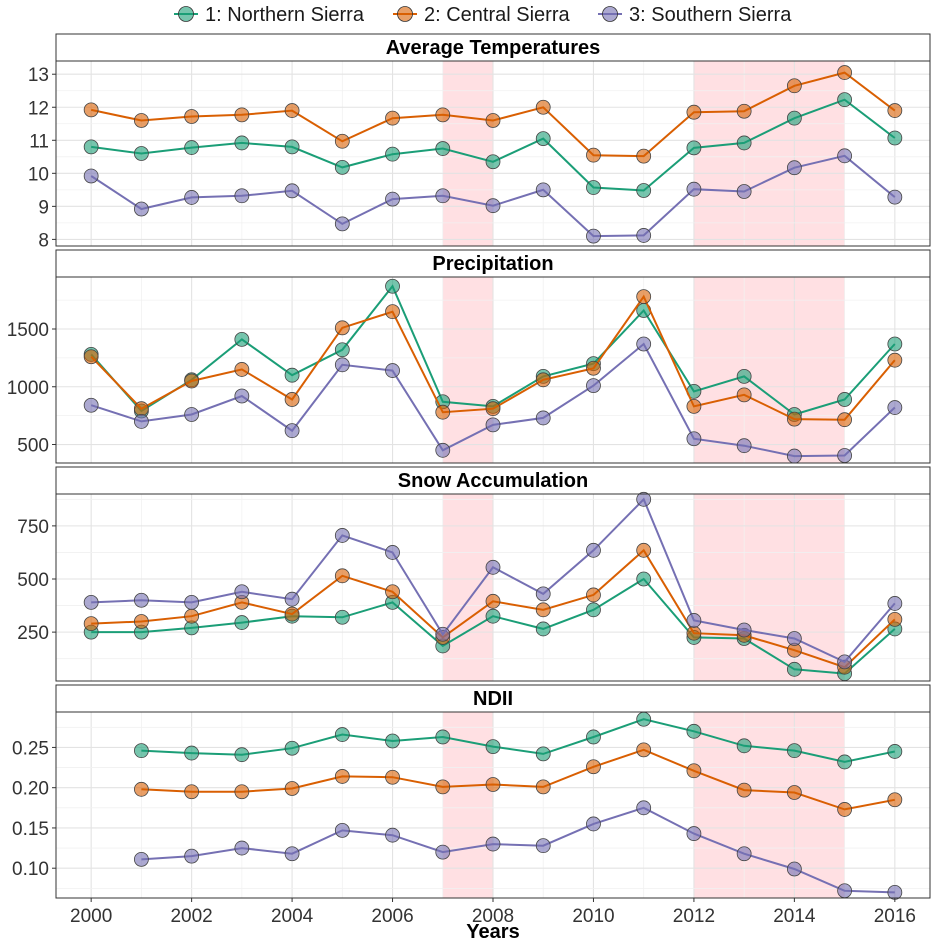 Image resolution: width=935 pixels, height=948 pixels. What do you see at coordinates (292, 916) in the screenshot?
I see `x-tick-label: 2004` at bounding box center [292, 916].